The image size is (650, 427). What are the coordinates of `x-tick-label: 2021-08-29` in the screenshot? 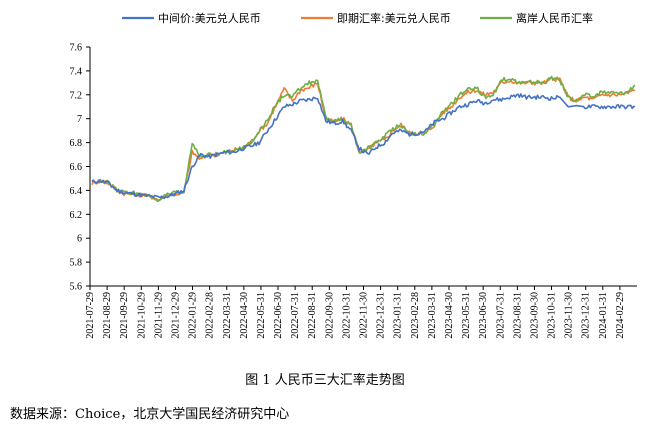 It's located at (107, 315).